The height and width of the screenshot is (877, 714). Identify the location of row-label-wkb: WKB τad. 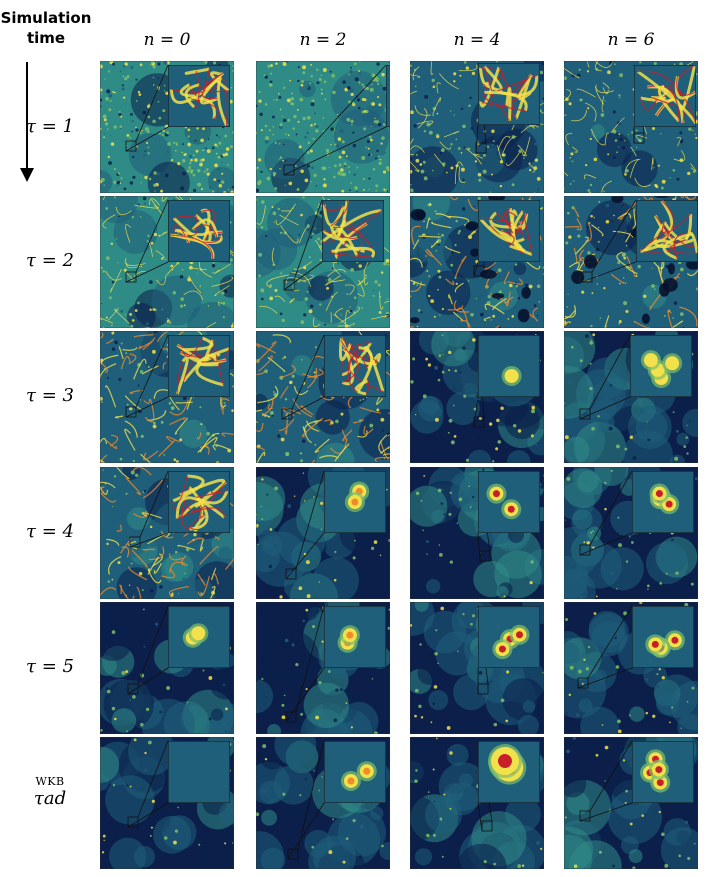
(50, 792).